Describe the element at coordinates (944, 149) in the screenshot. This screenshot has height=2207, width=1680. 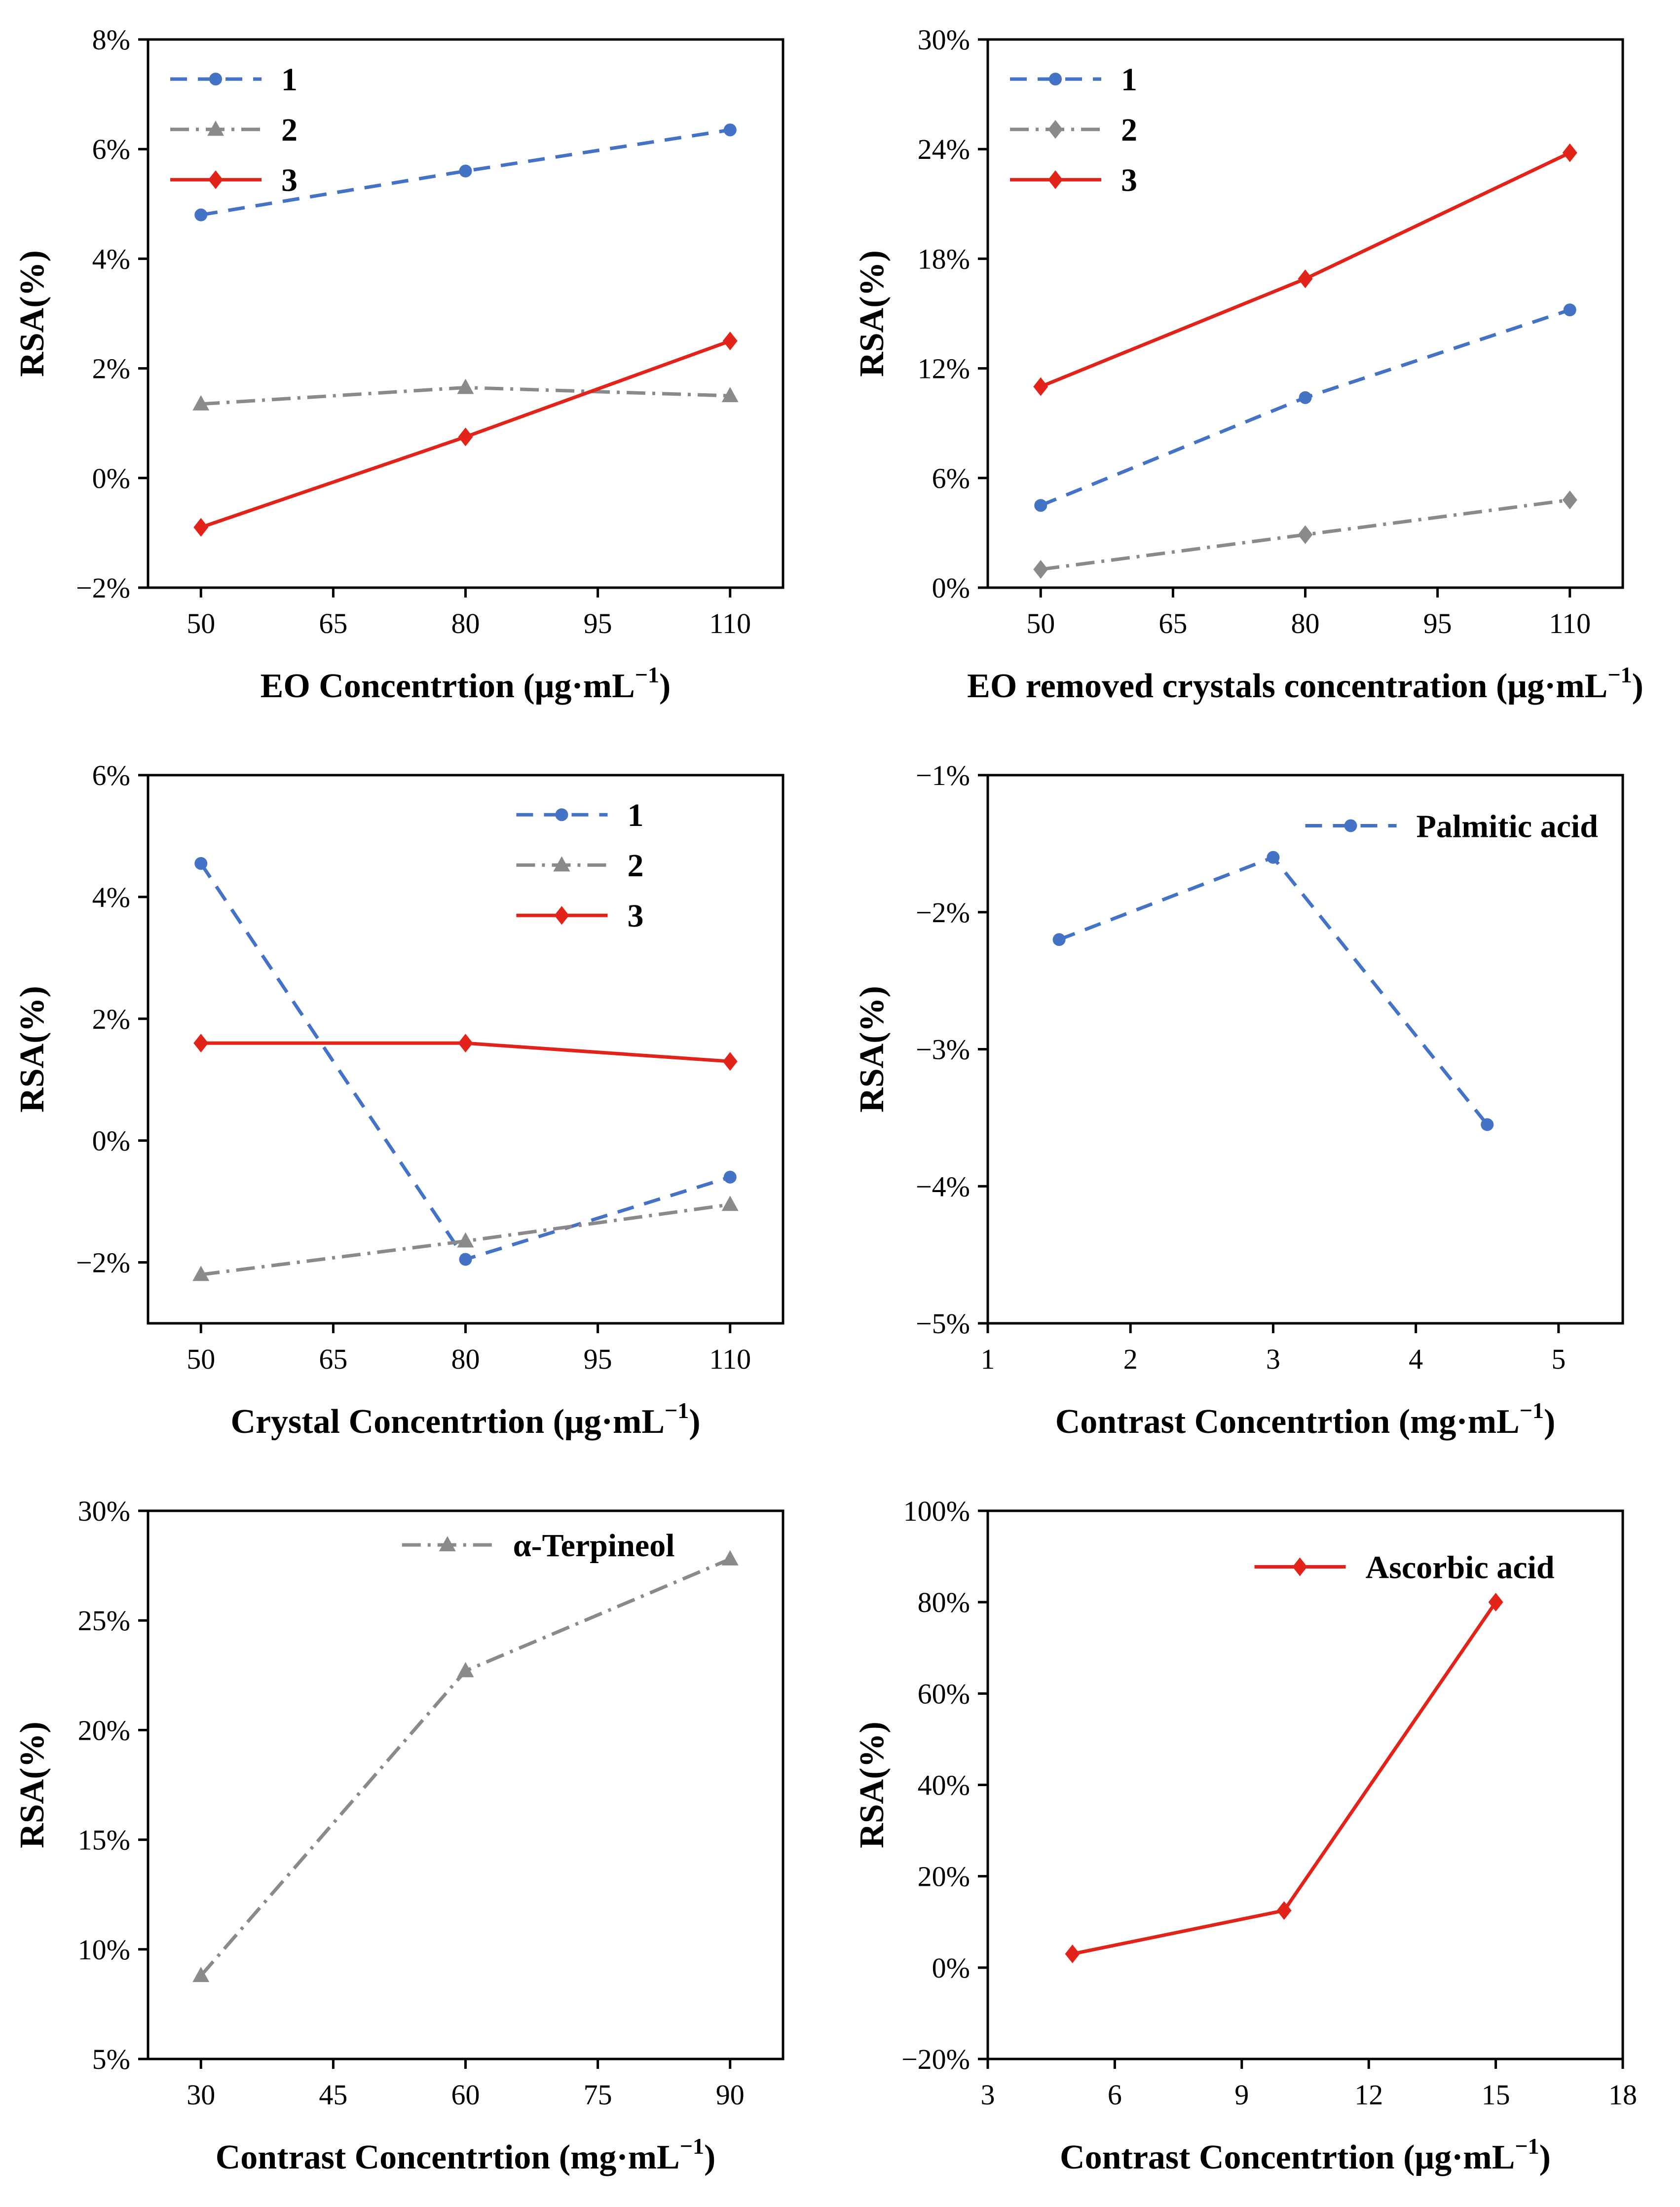
I see `svg-text: 24%` at that location.